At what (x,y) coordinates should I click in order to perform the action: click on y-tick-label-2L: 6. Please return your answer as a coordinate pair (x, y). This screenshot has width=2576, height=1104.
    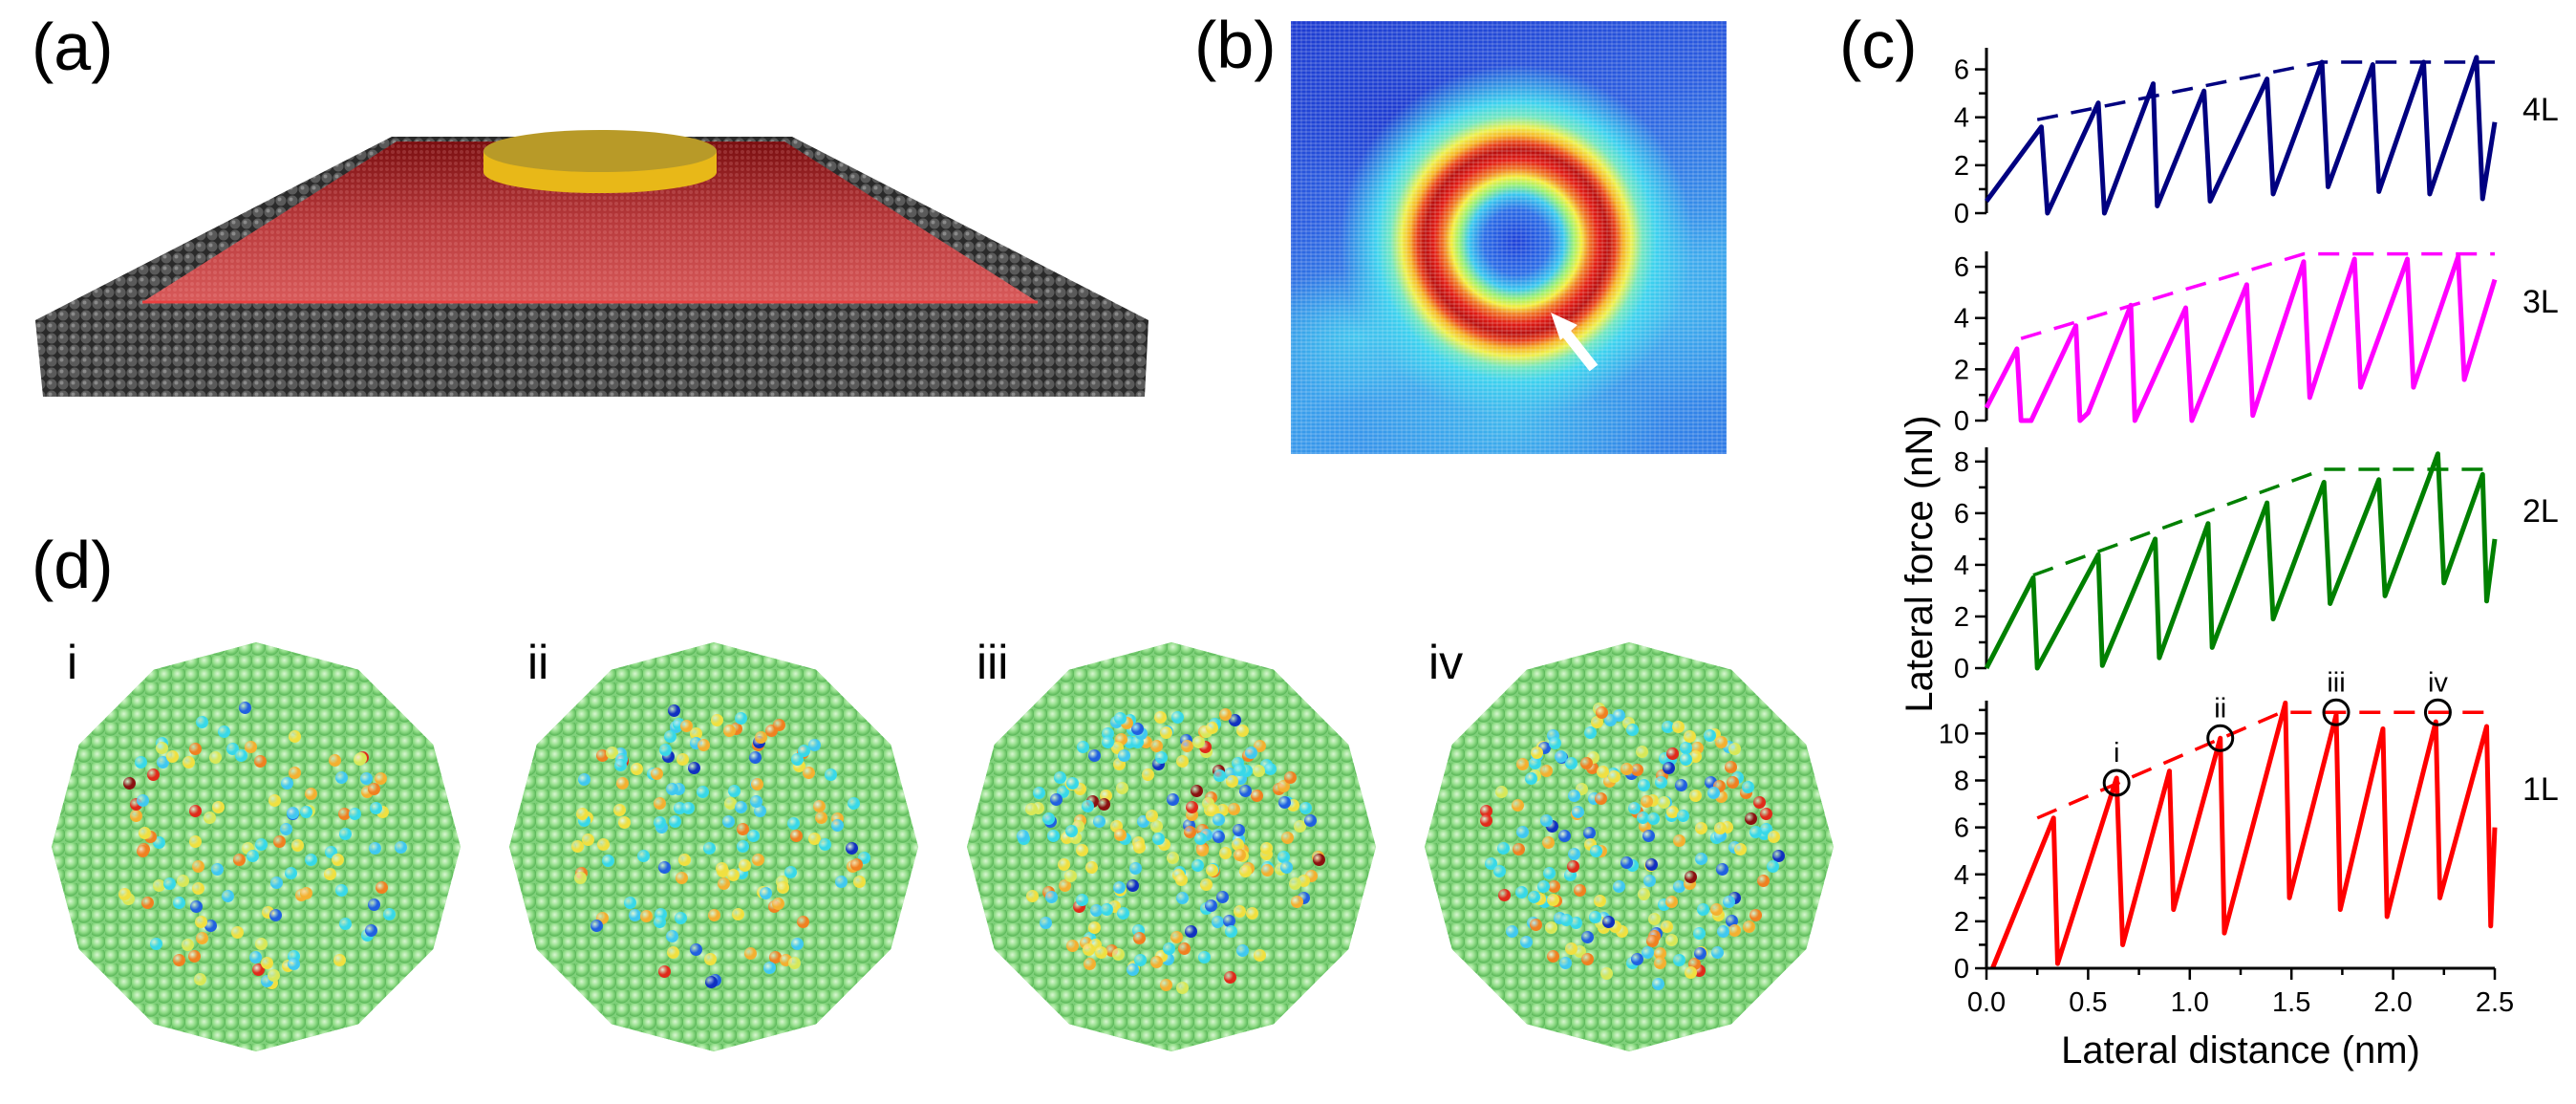
    Looking at the image, I should click on (1961, 514).